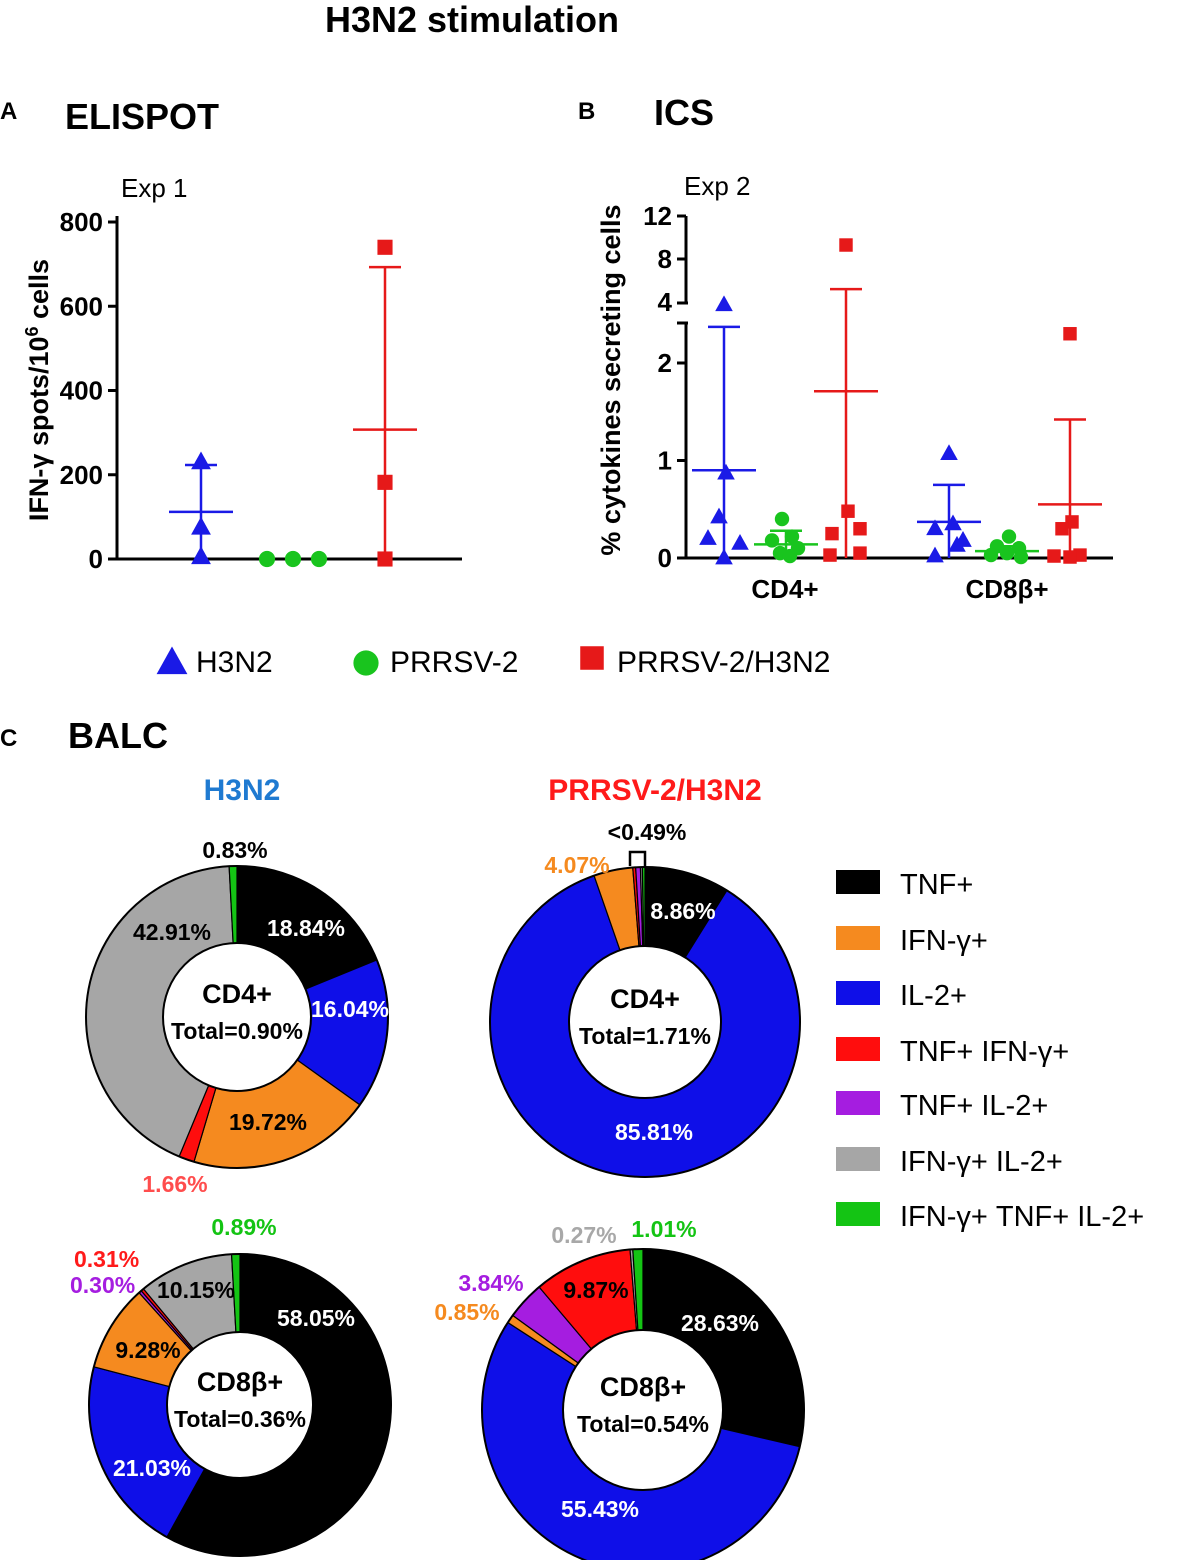 This screenshot has width=1181, height=1560. I want to click on elispot-y-tick-label: 200, so click(81, 475).